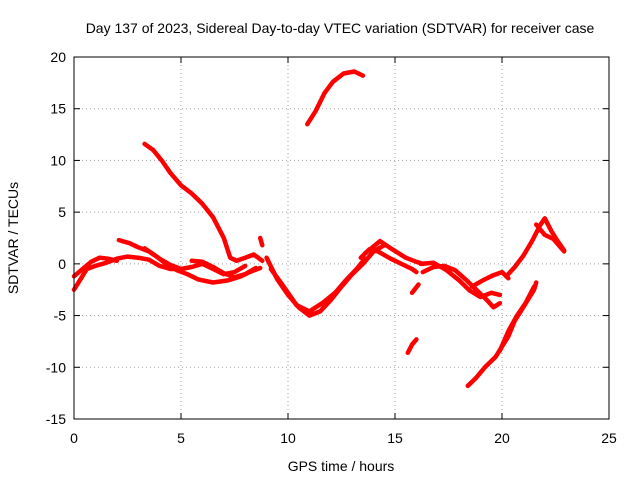 The height and width of the screenshot is (480, 640). Describe the element at coordinates (58, 160) in the screenshot. I see `y-tick-label: 10` at that location.